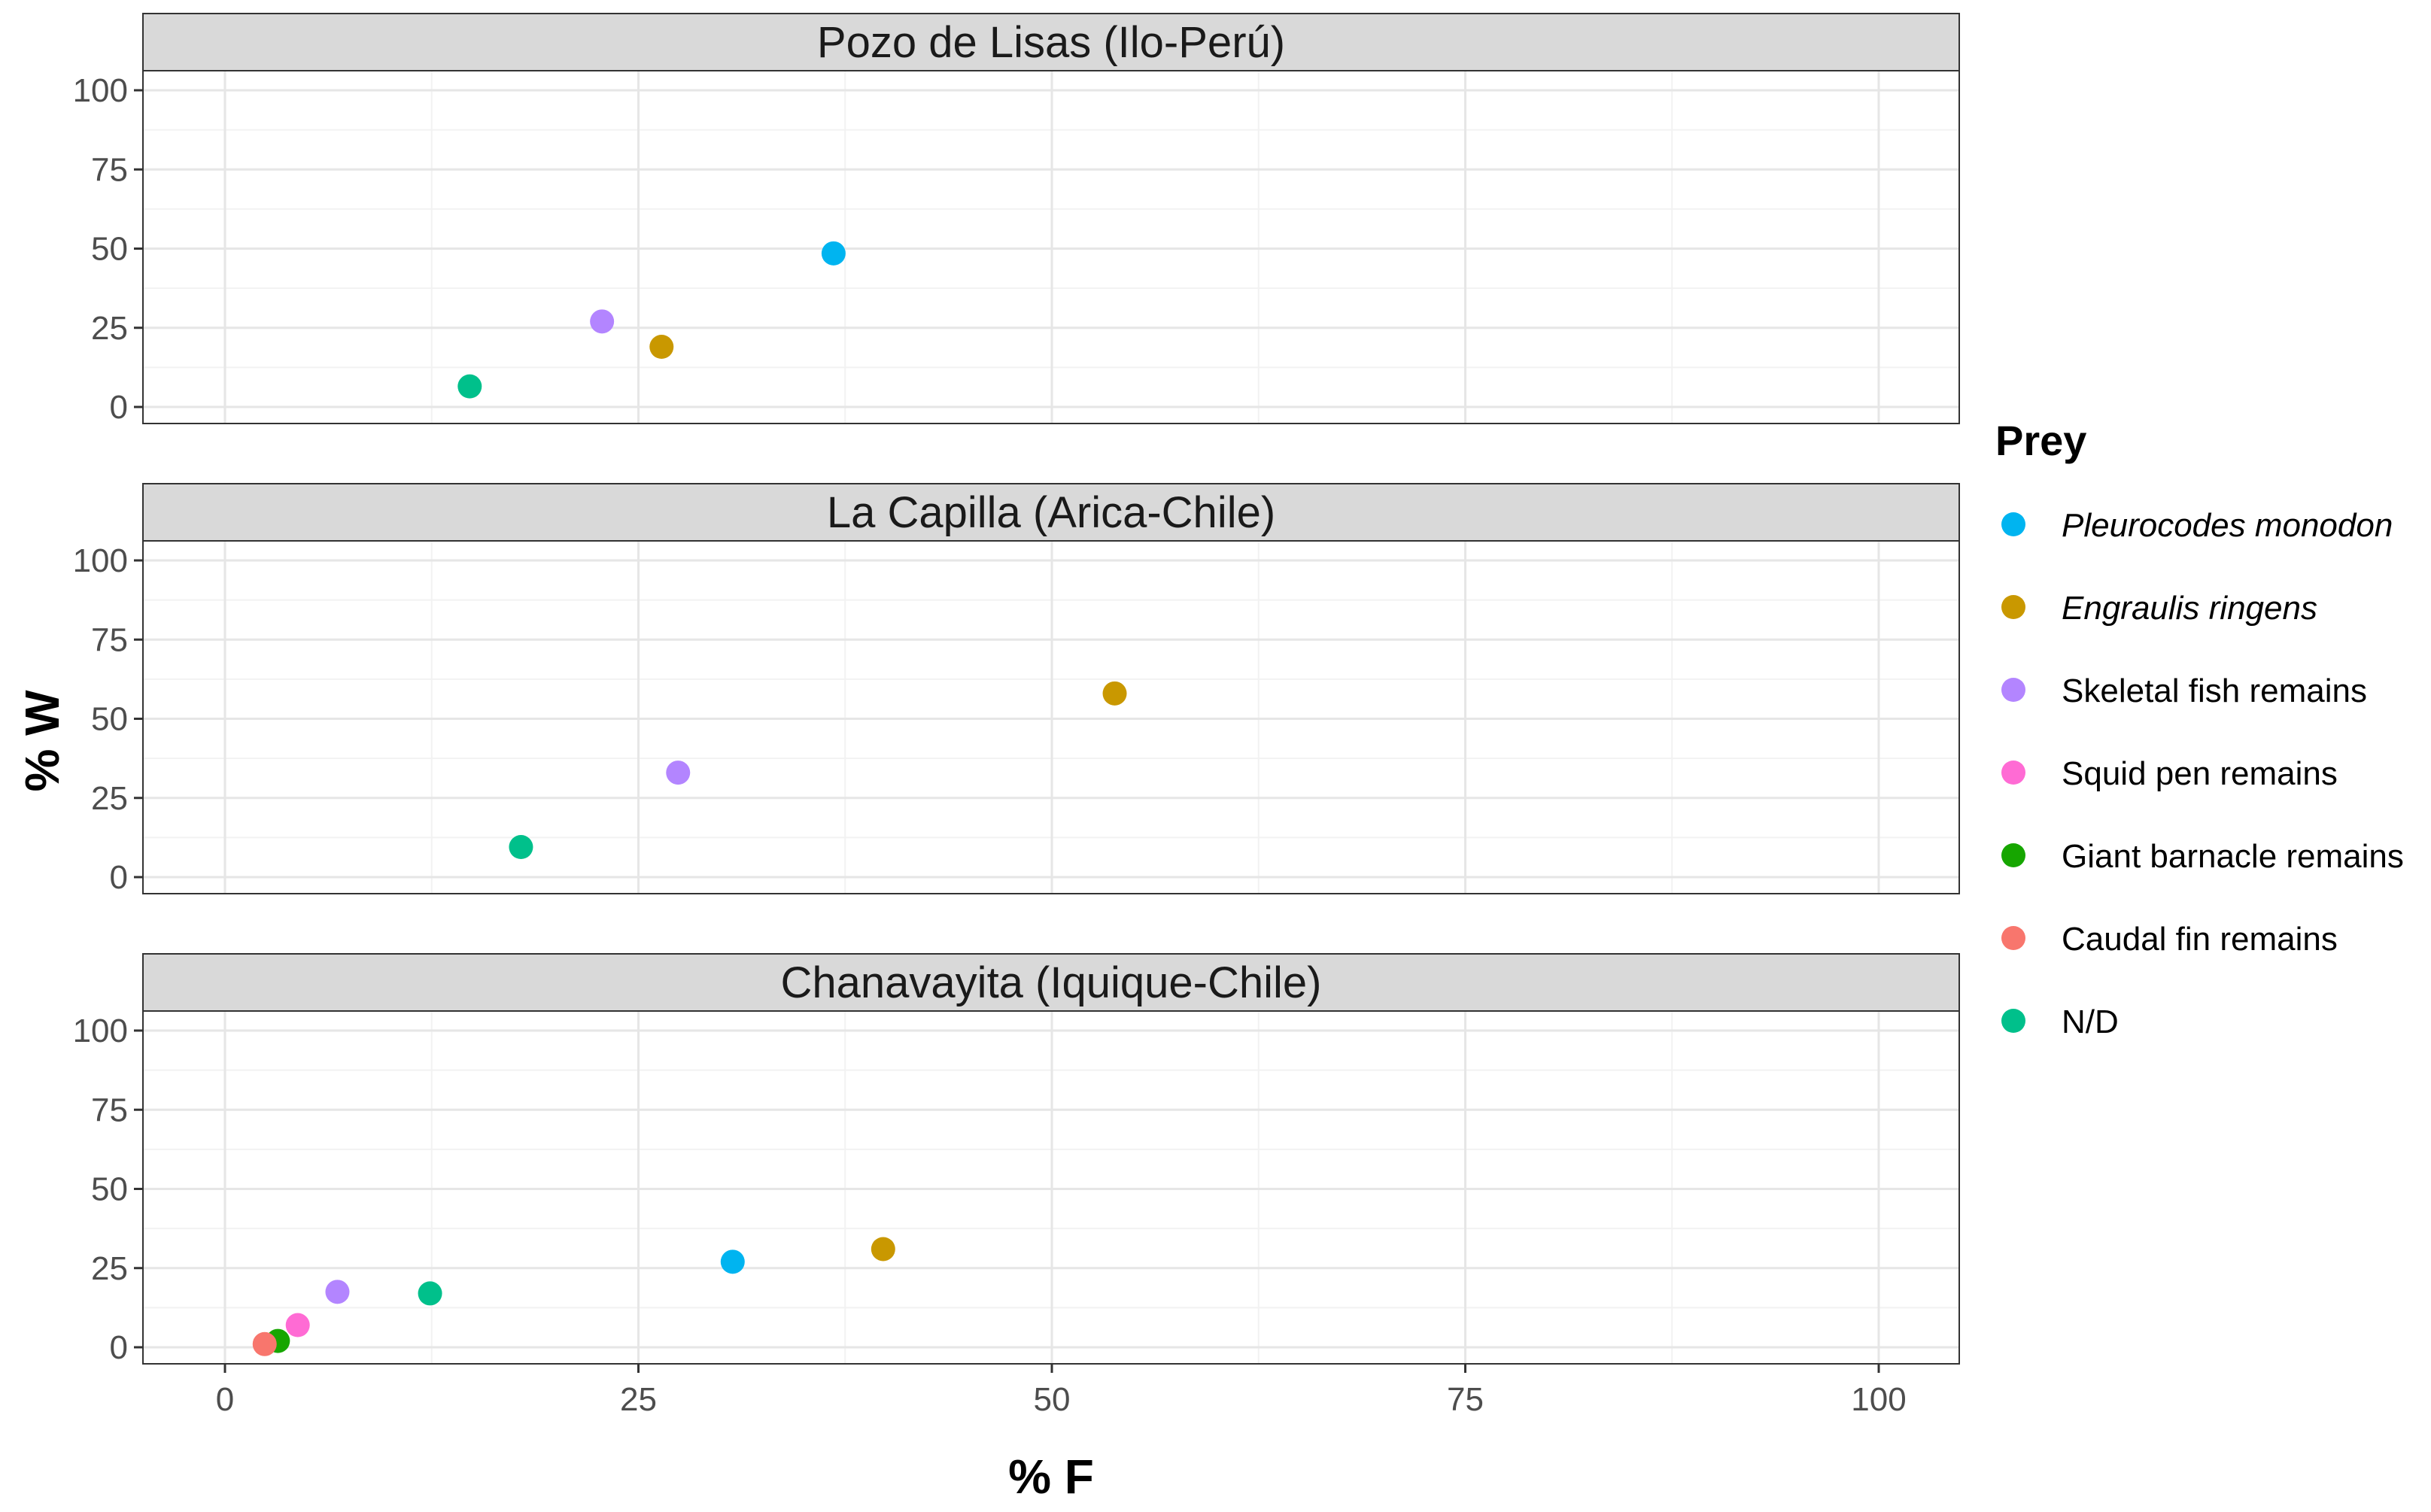 The width and height of the screenshot is (2431, 1512). Describe the element at coordinates (2060, 1021) in the screenshot. I see `legend-item: N/D` at that location.